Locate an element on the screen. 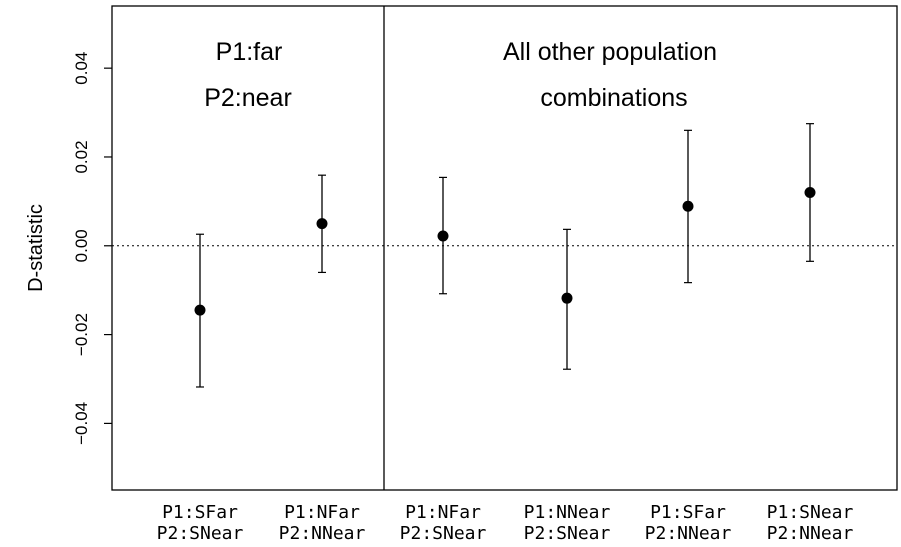 Image resolution: width=901 pixels, height=547 pixels. y-axis-label: D-statistic is located at coordinates (36, 248).